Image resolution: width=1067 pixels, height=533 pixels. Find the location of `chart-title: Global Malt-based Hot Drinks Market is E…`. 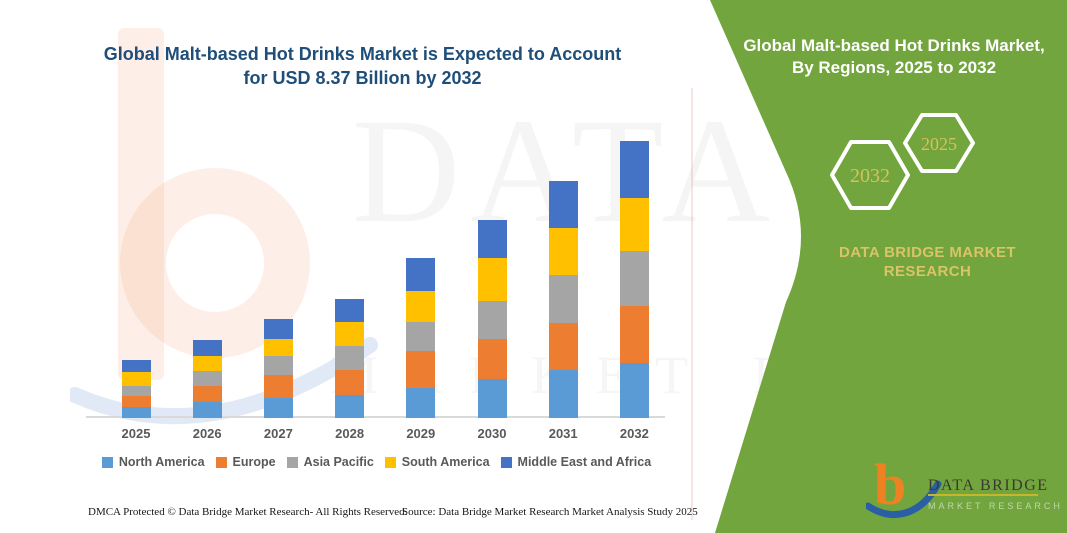

chart-title: Global Malt-based Hot Drinks Market is E… is located at coordinates (362, 66).